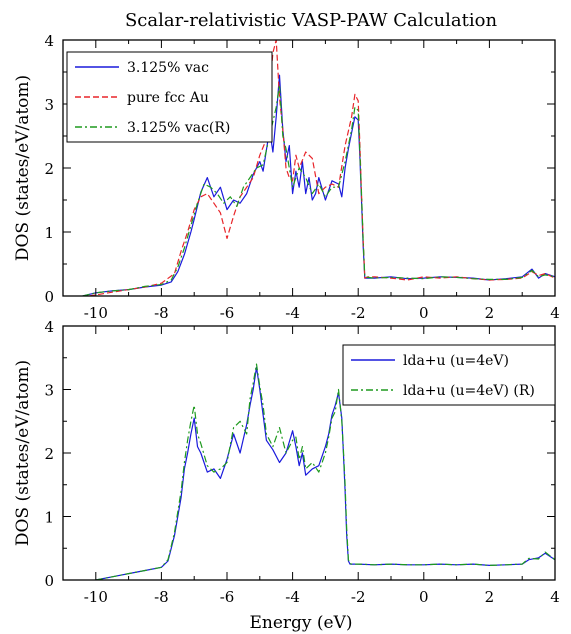 Image resolution: width=571 pixels, height=634 pixels. Describe the element at coordinates (49, 518) in the screenshot. I see `bottom-y-tick-label-1: 1` at that location.